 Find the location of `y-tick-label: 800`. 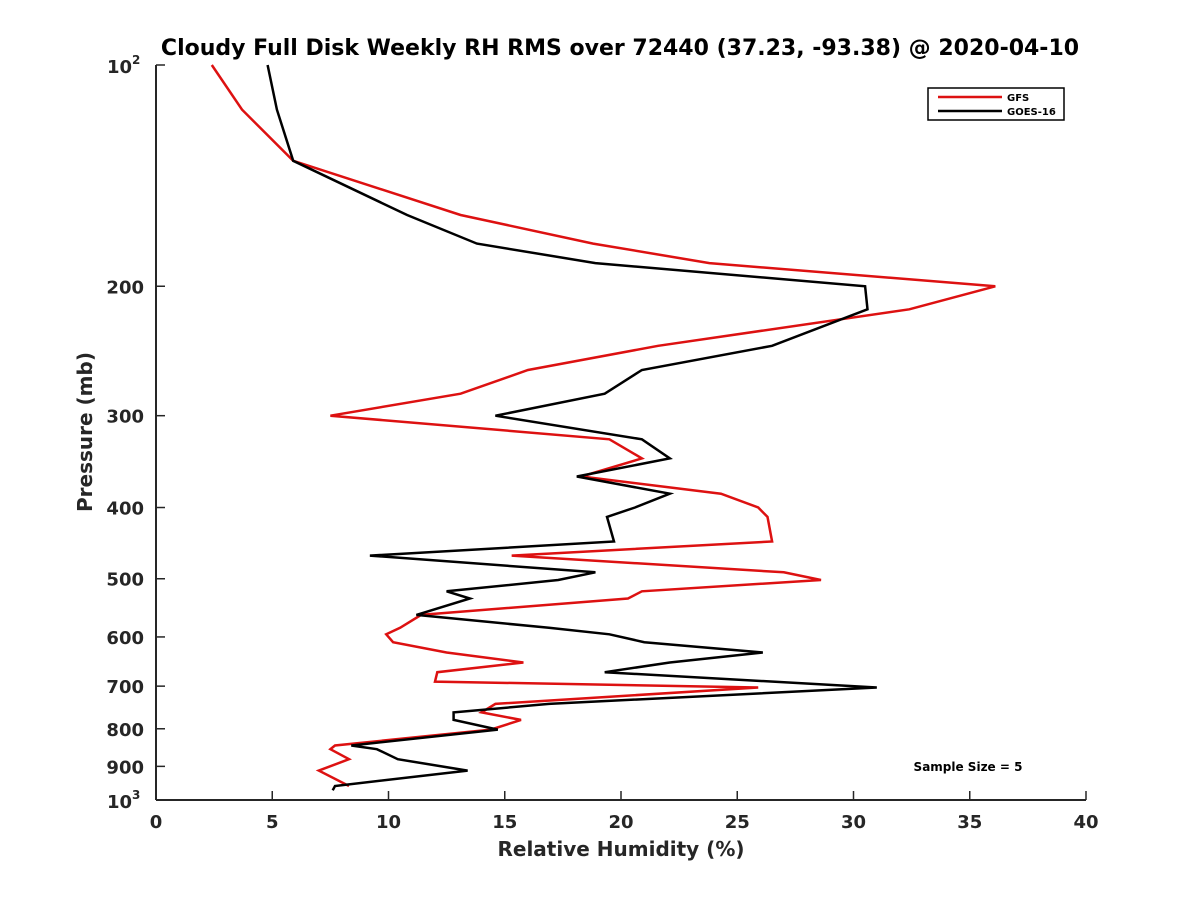

y-tick-label: 800 is located at coordinates (125, 730).